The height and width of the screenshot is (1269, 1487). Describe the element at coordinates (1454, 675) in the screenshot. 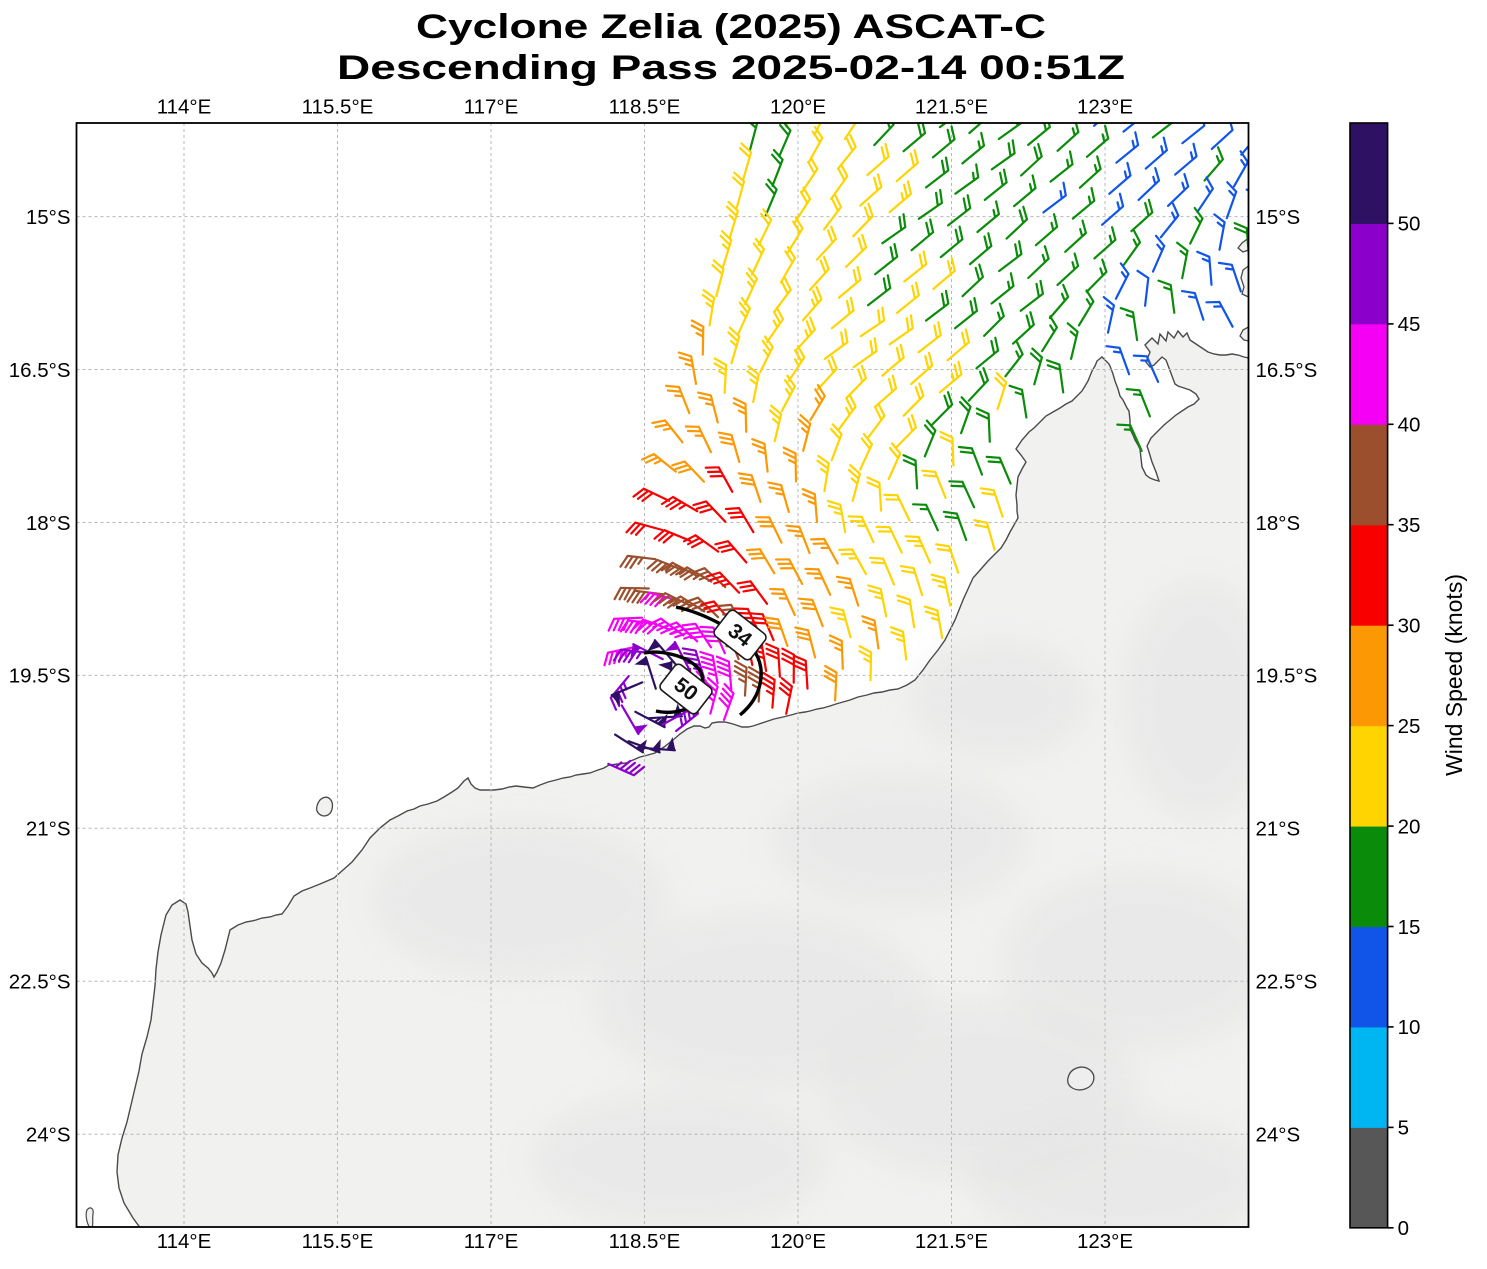

I see `svg-text: Wind Speed (knots)` at that location.